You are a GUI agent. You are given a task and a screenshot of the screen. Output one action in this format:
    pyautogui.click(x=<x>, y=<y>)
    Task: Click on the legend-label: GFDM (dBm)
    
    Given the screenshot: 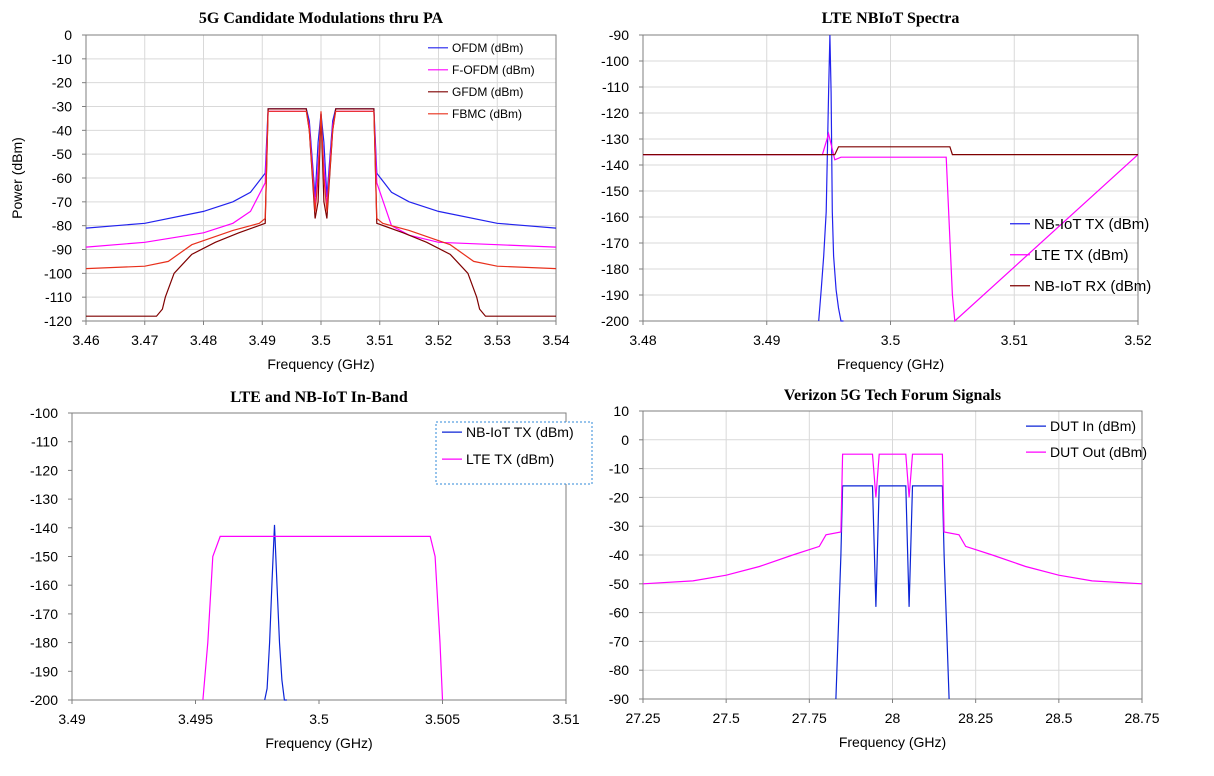 What is the action you would take?
    pyautogui.click(x=487, y=92)
    